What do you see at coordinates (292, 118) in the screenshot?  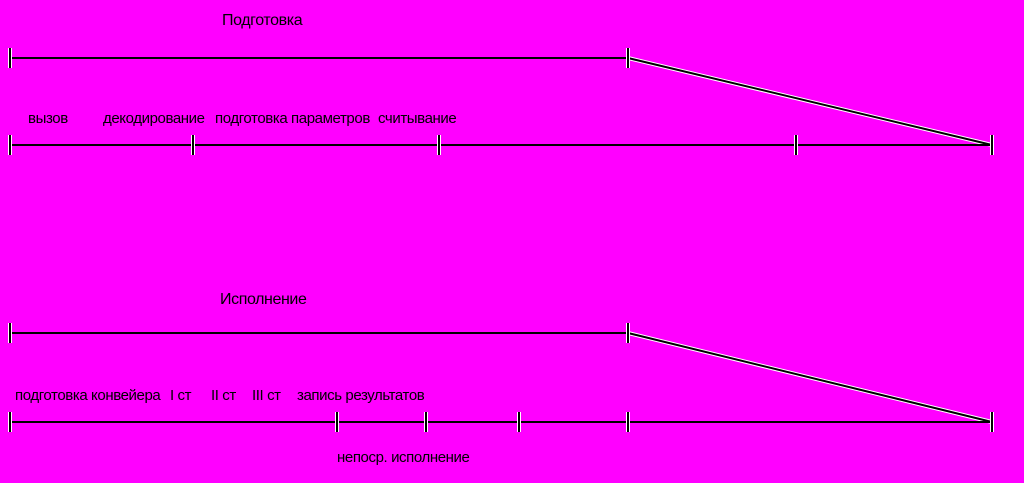 I see `segment-label-parameter-preparation: подготовка параметров` at bounding box center [292, 118].